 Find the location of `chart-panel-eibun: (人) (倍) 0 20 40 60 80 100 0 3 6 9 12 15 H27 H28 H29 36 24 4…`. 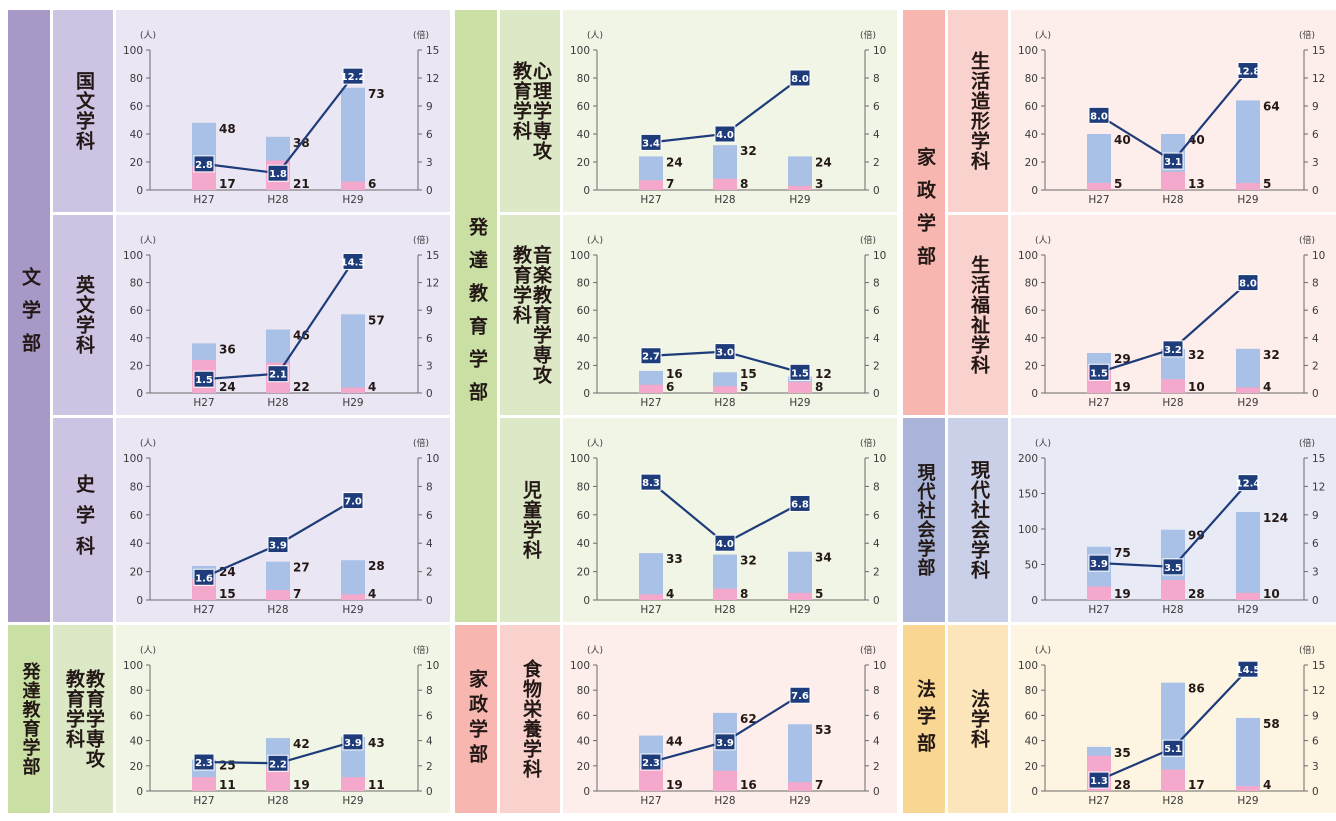

chart-panel-eibun: (人) (倍) 0 20 40 60 80 100 0 3 6 9 12 15 H27 H28 H29 36 24 4… is located at coordinates (283, 315).